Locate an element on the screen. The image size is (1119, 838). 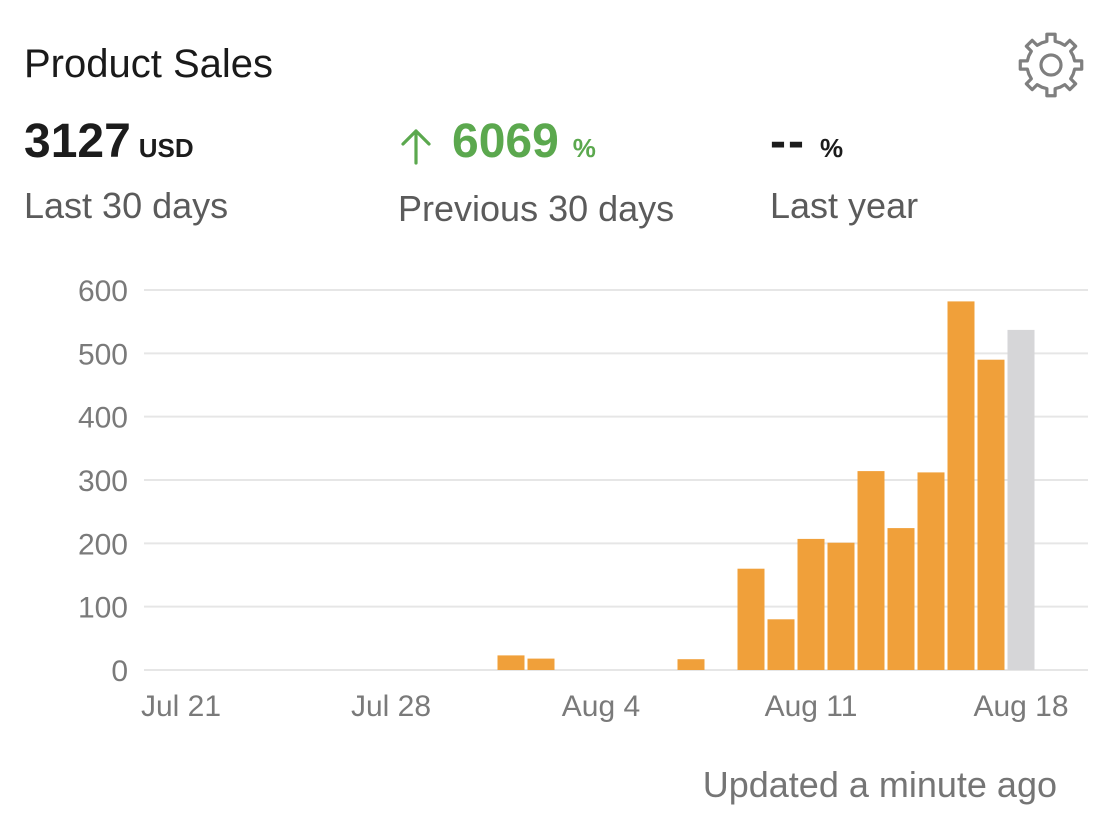
y-tick-label: 600 is located at coordinates (103, 291).